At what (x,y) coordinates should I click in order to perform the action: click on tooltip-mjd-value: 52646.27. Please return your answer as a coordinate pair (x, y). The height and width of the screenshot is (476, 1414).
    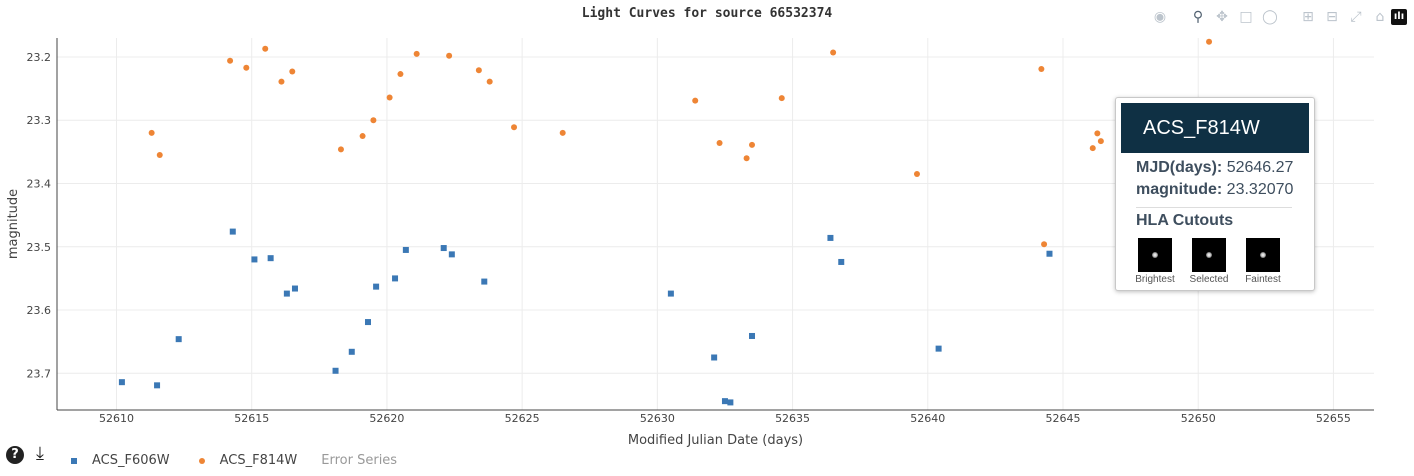
    Looking at the image, I should click on (1260, 167).